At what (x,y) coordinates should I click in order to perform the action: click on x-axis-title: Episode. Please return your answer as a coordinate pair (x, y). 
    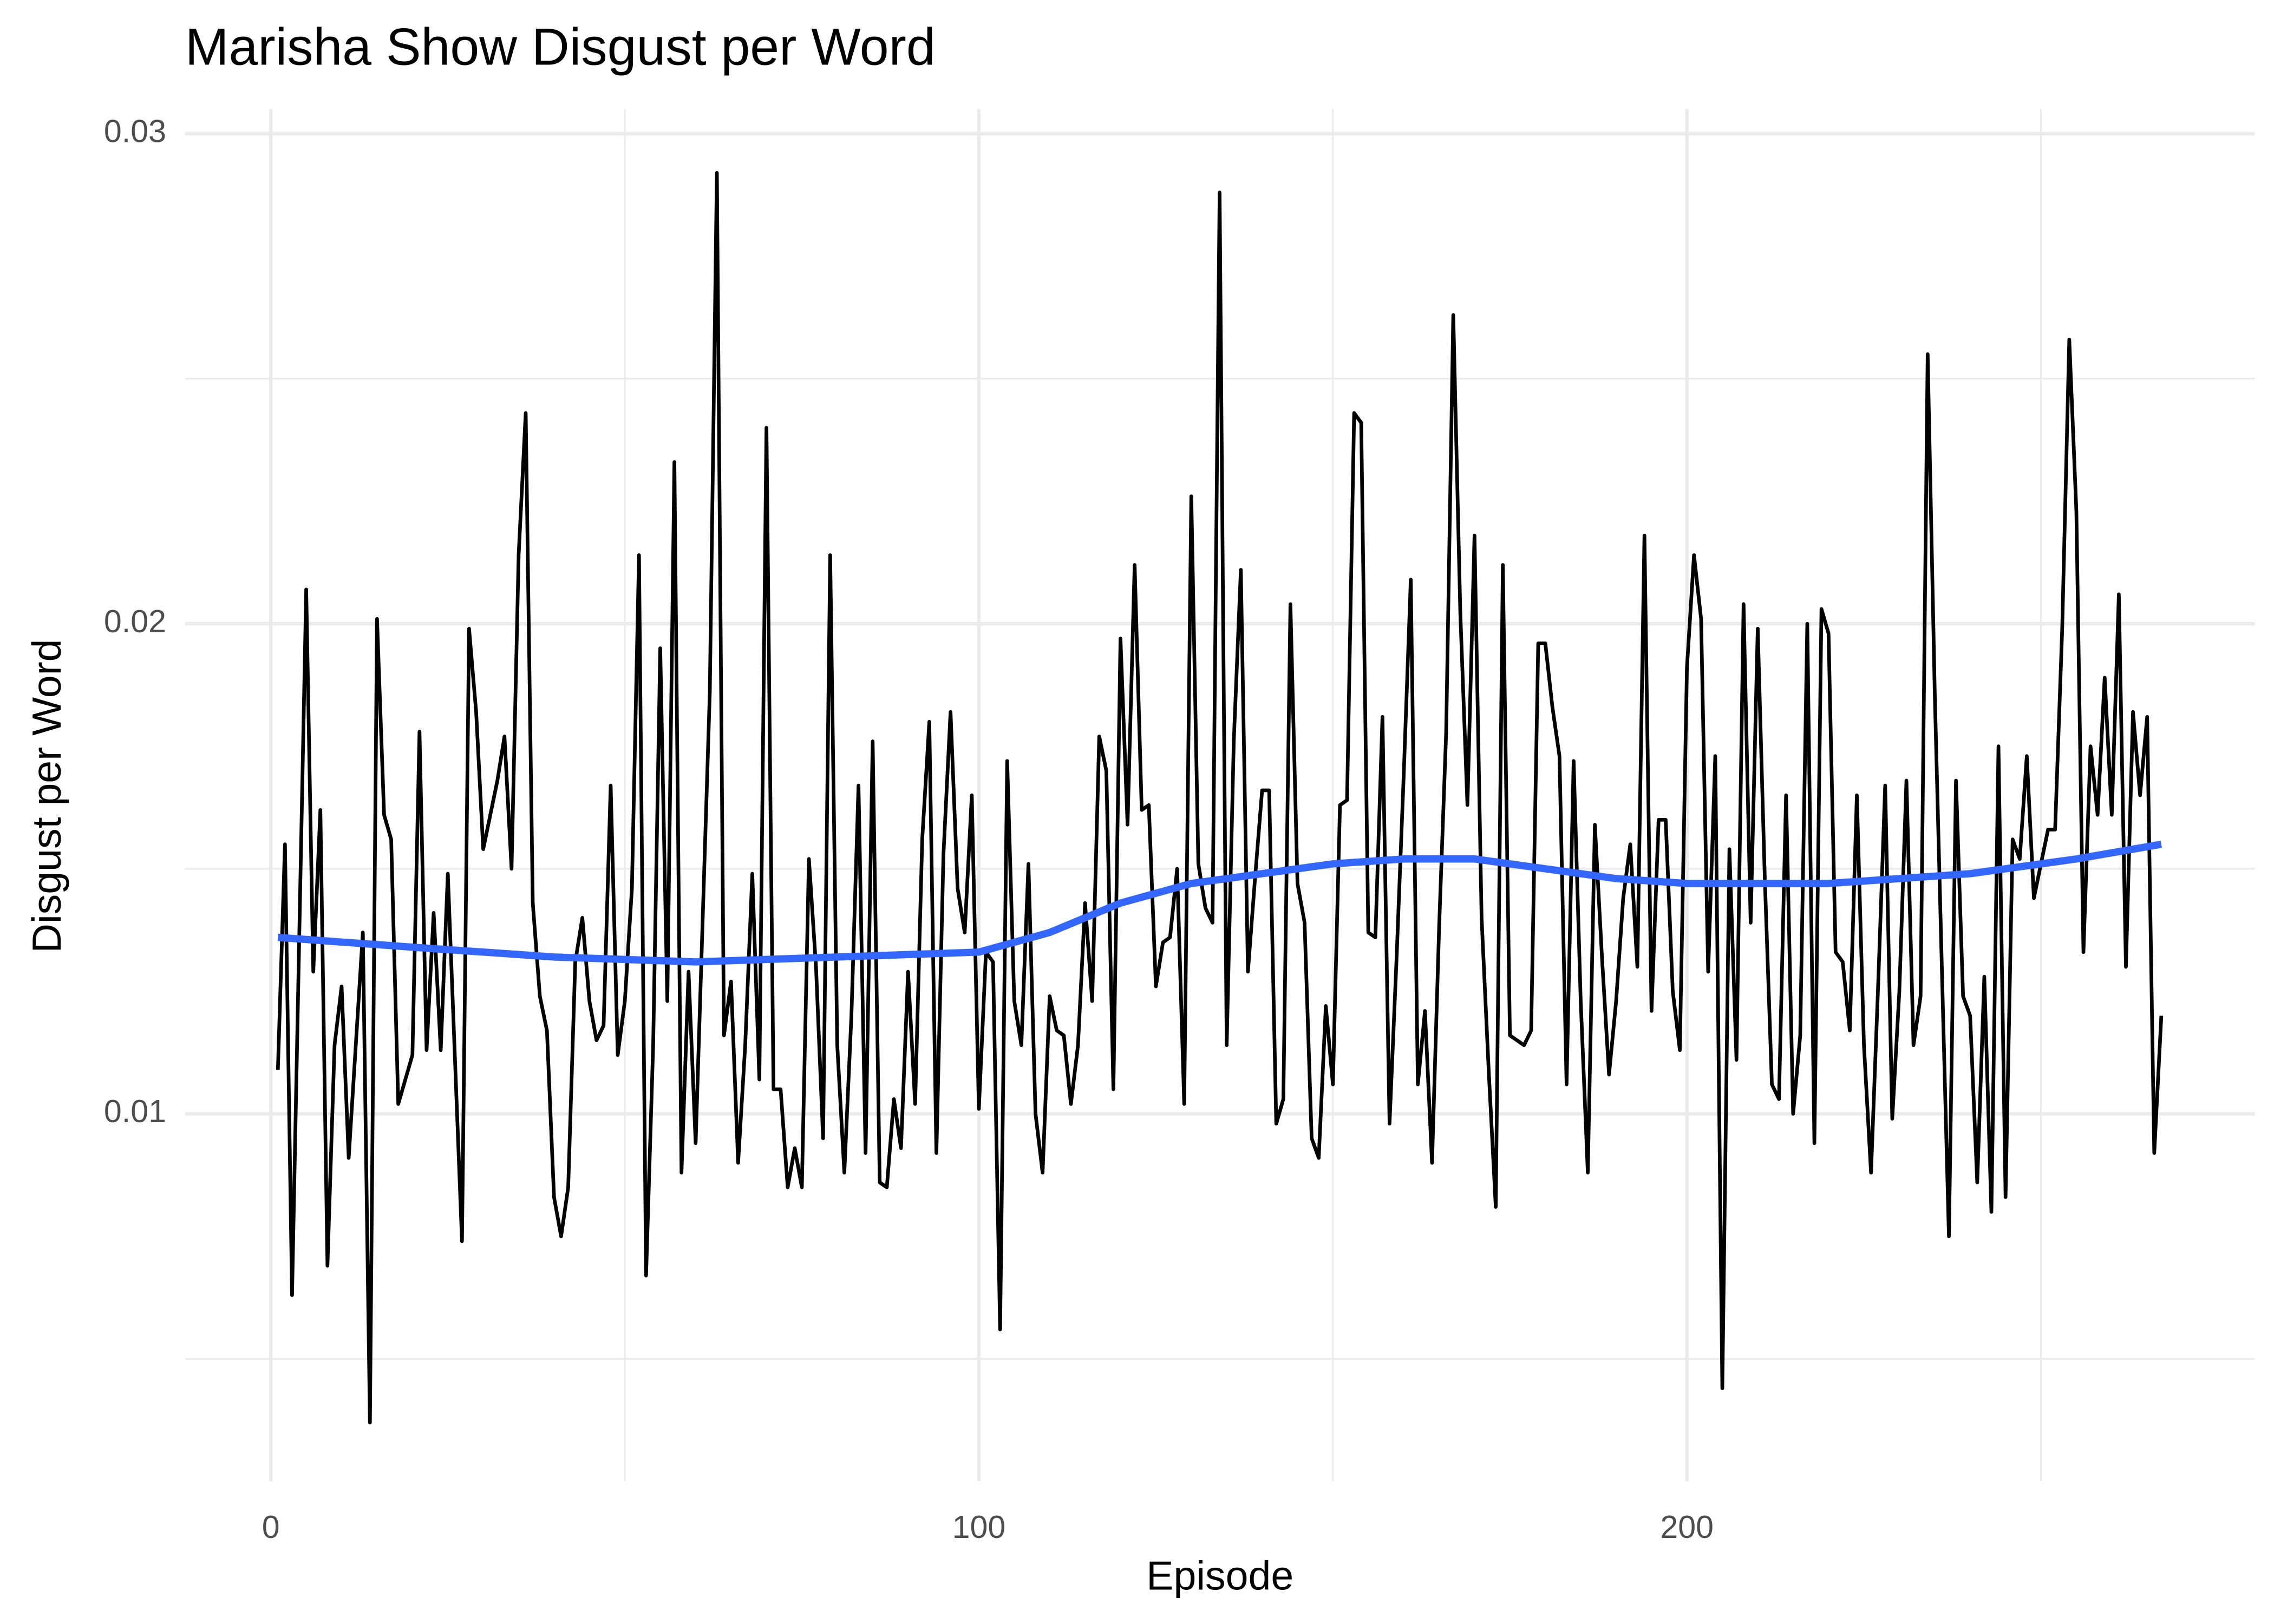
    Looking at the image, I should click on (1220, 1576).